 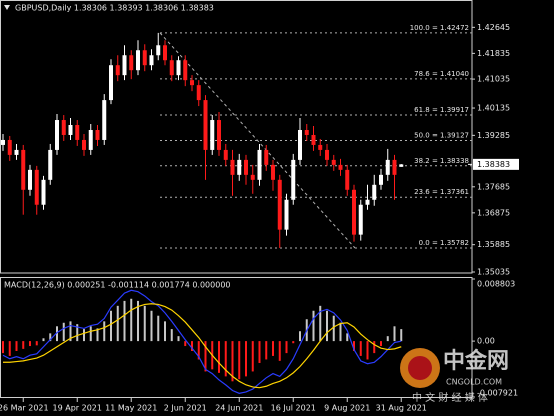 I want to click on fib-label: 0.0 = 1.35782, so click(x=444, y=243).